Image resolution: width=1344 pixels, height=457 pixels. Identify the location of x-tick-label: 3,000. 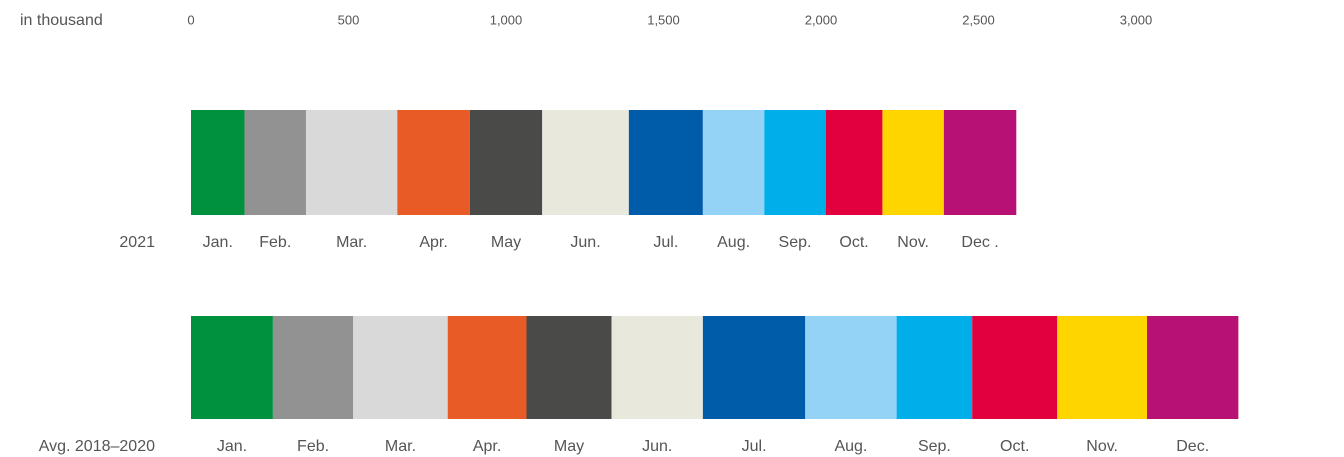
(1136, 19).